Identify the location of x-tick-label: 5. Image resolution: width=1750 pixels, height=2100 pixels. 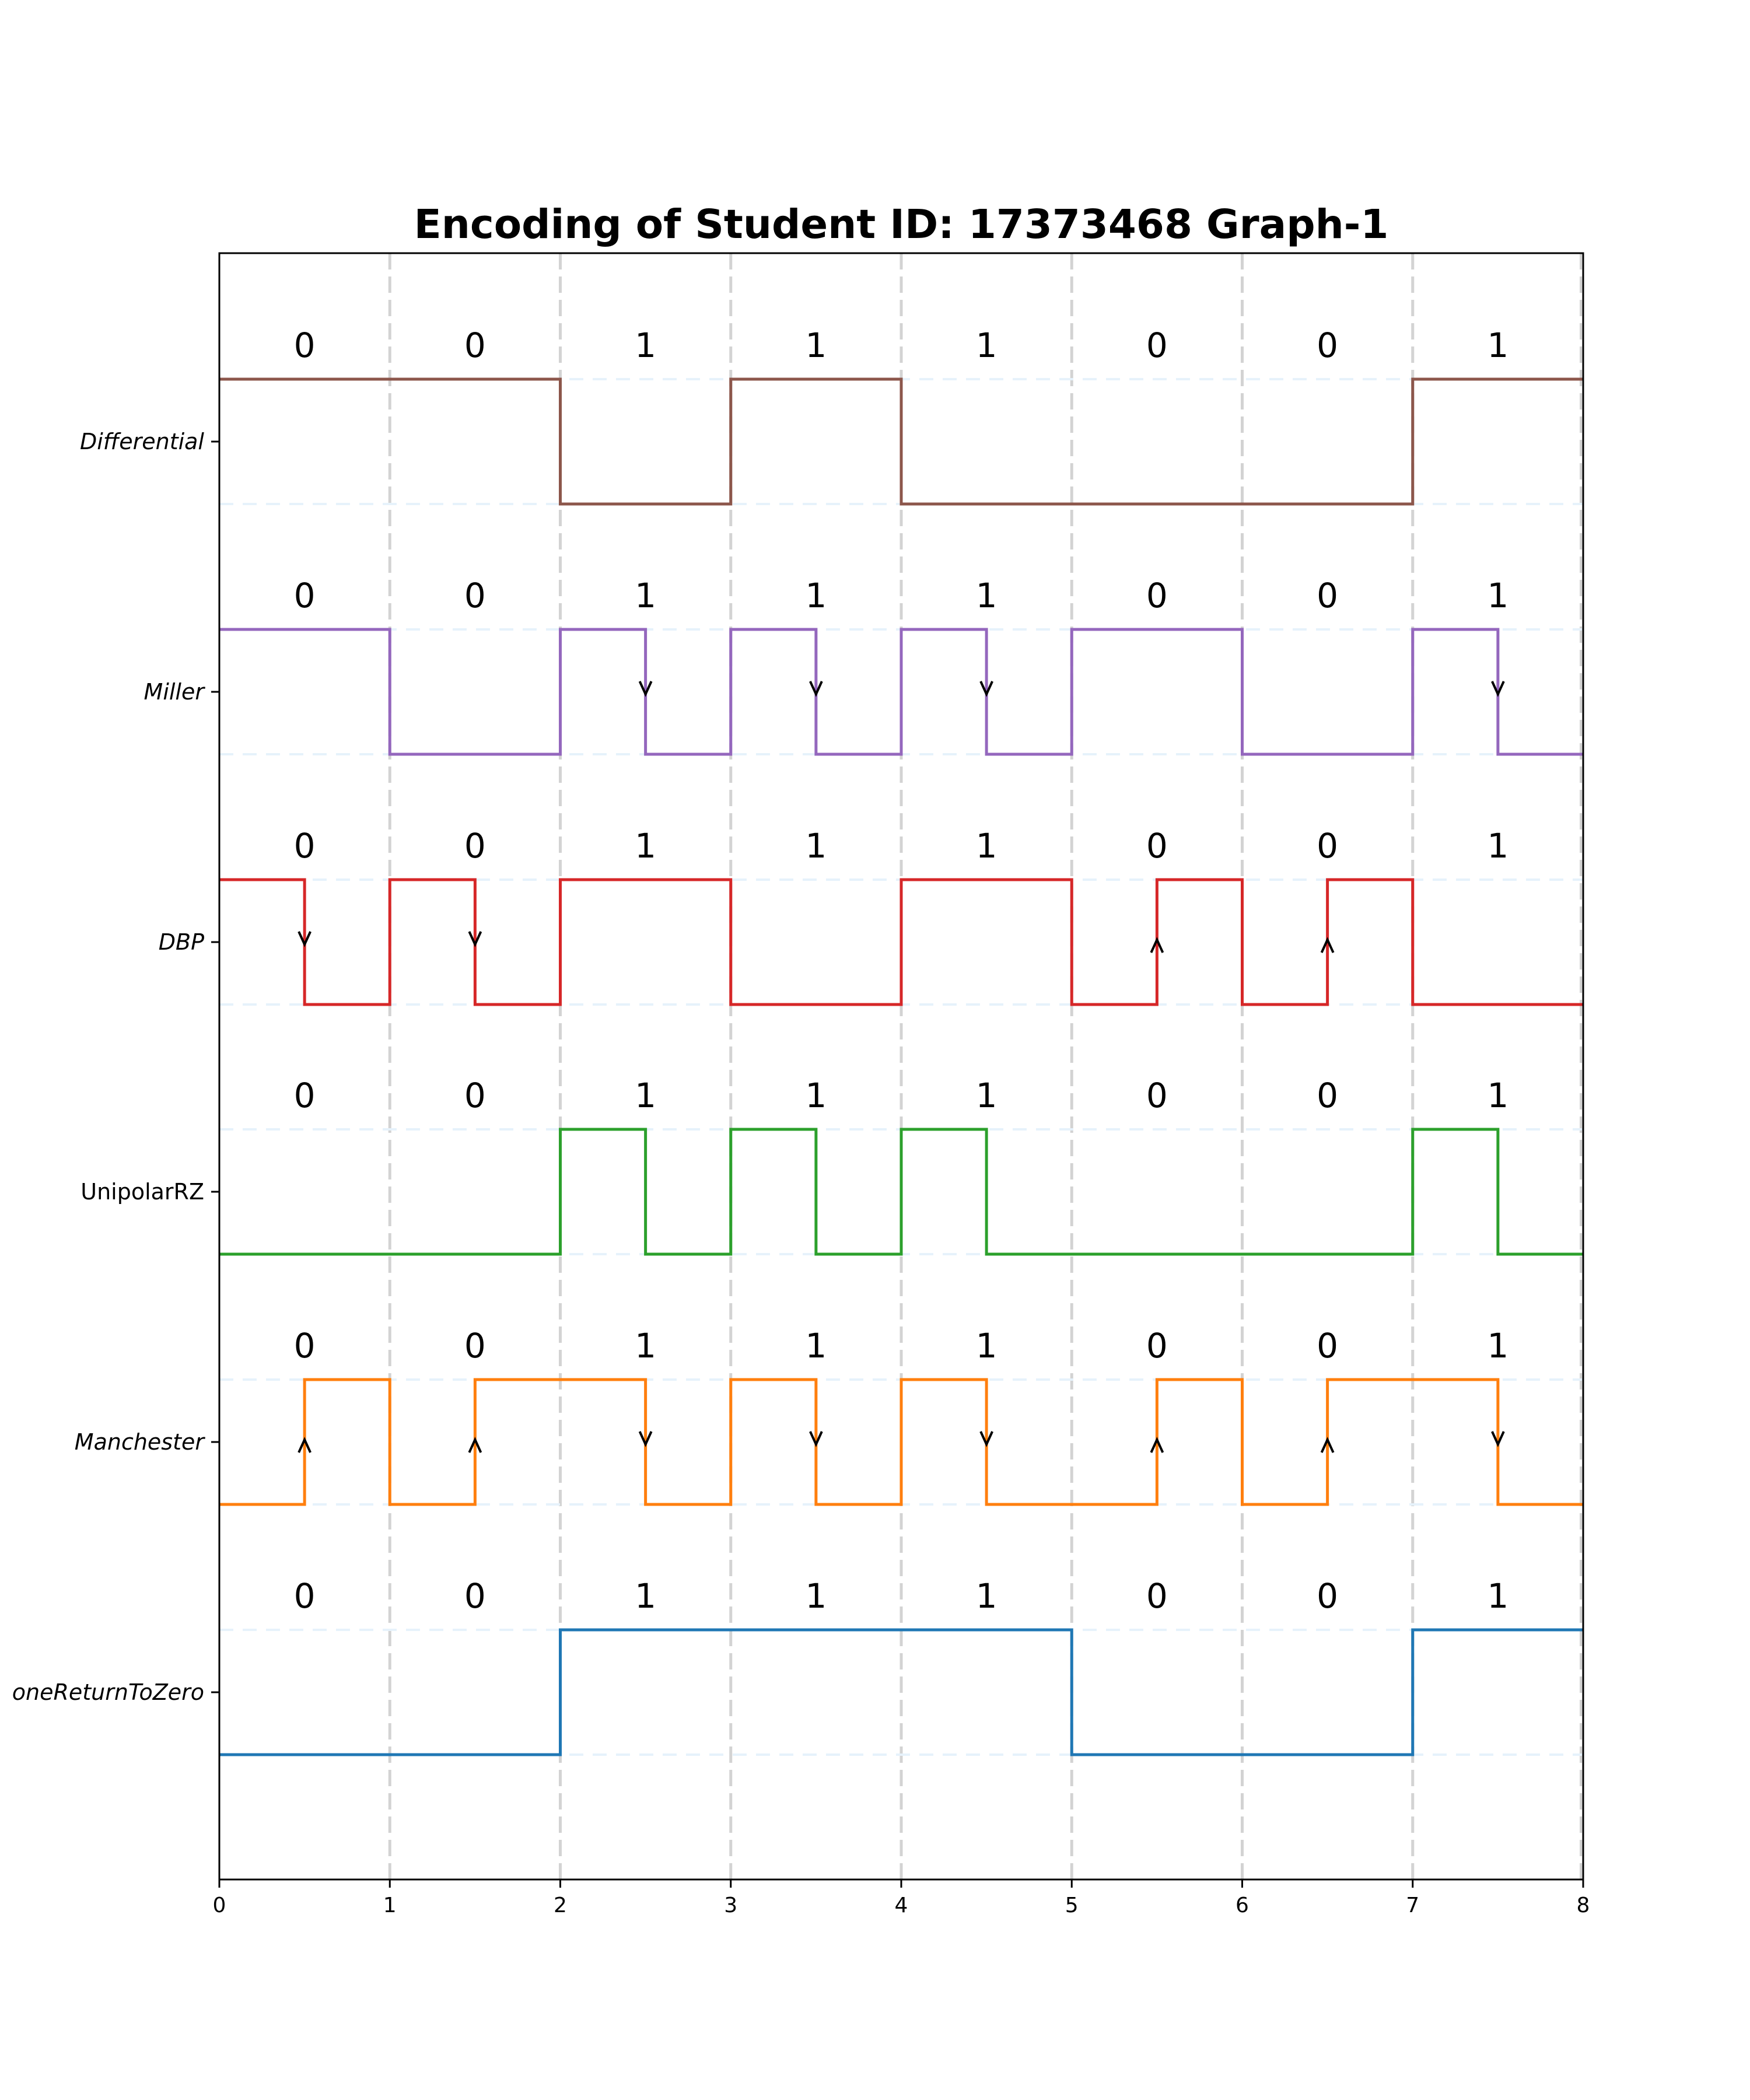
(1072, 1905).